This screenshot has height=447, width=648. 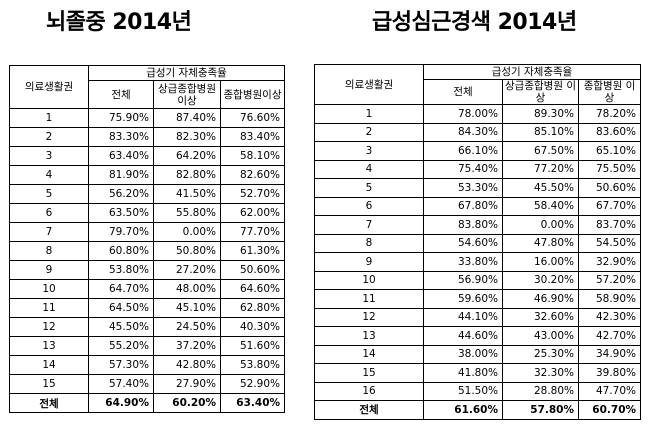 I want to click on rate-upper-hospital: 25.30%, so click(x=540, y=354).